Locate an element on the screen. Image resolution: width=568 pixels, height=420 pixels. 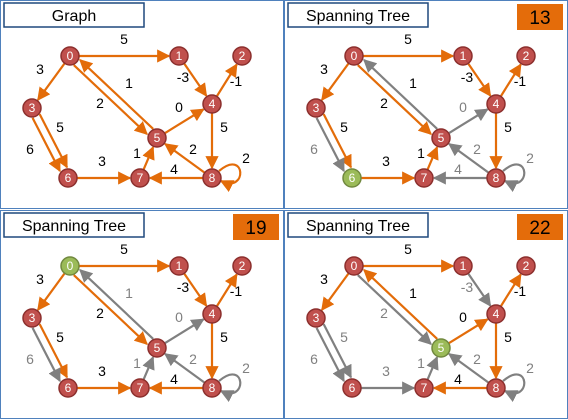
panel-title: Graph is located at coordinates (74, 16).